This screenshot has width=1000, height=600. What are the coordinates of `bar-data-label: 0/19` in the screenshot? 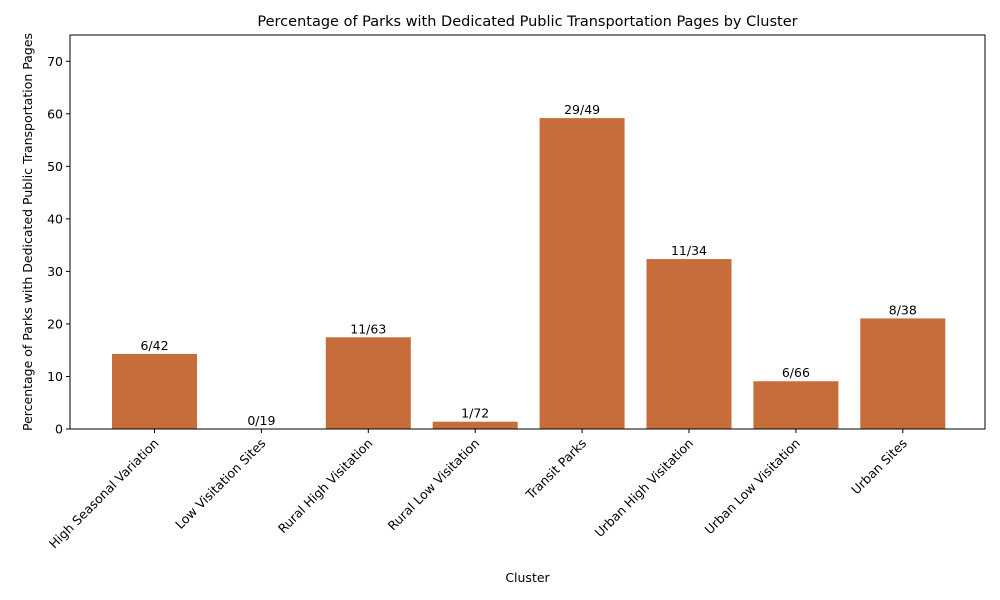 It's located at (261, 420).